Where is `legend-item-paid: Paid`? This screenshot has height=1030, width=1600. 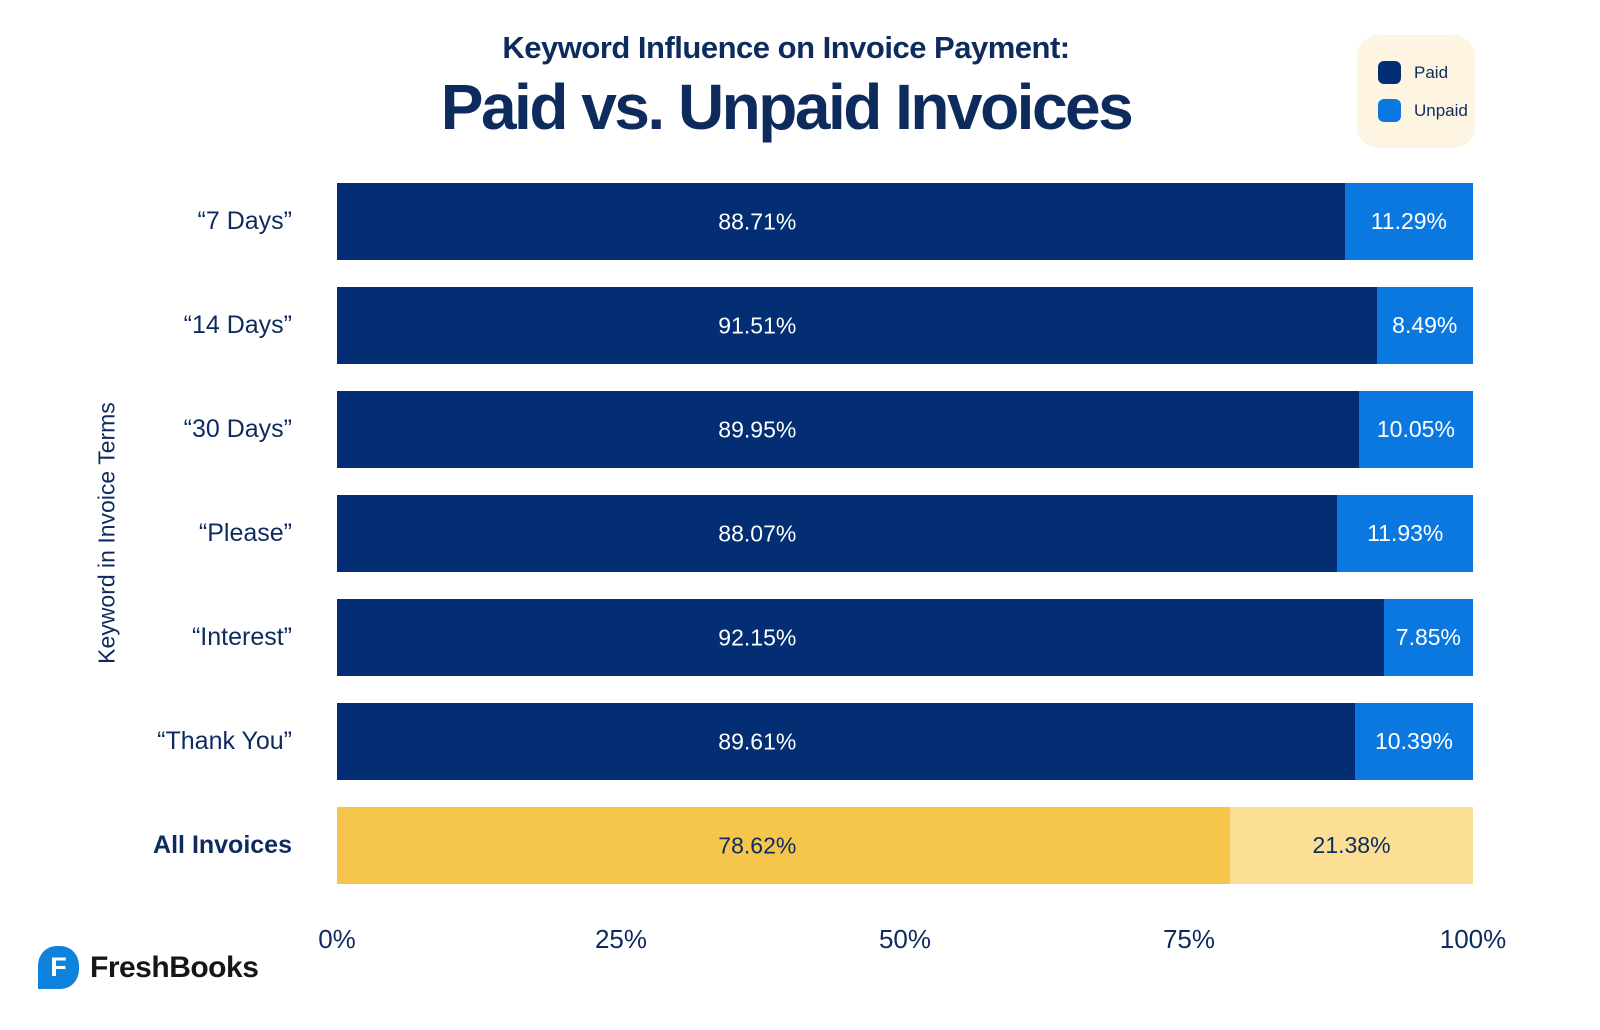
legend-item-paid: Paid is located at coordinates (1426, 72).